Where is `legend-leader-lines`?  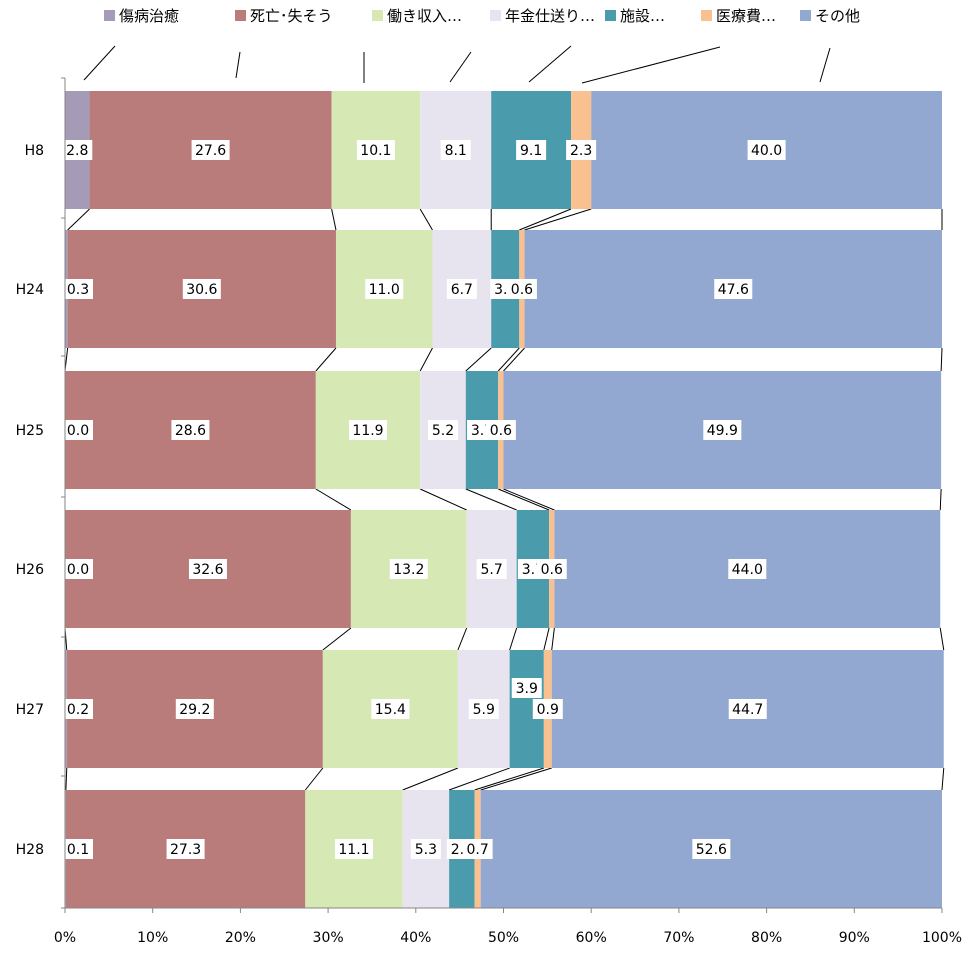 legend-leader-lines is located at coordinates (457, 64).